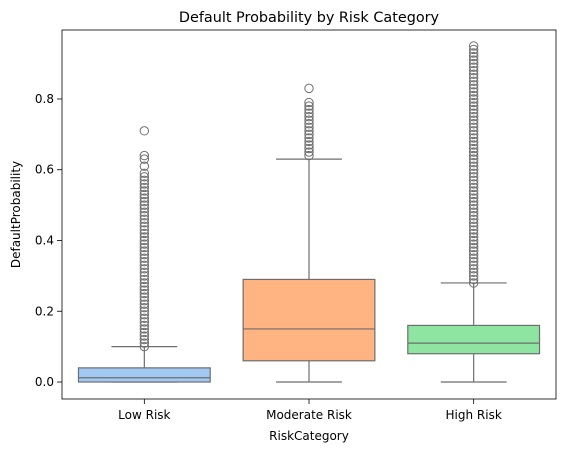 This screenshot has height=453, width=567. I want to click on x-tick-label: High Risk, so click(474, 415).